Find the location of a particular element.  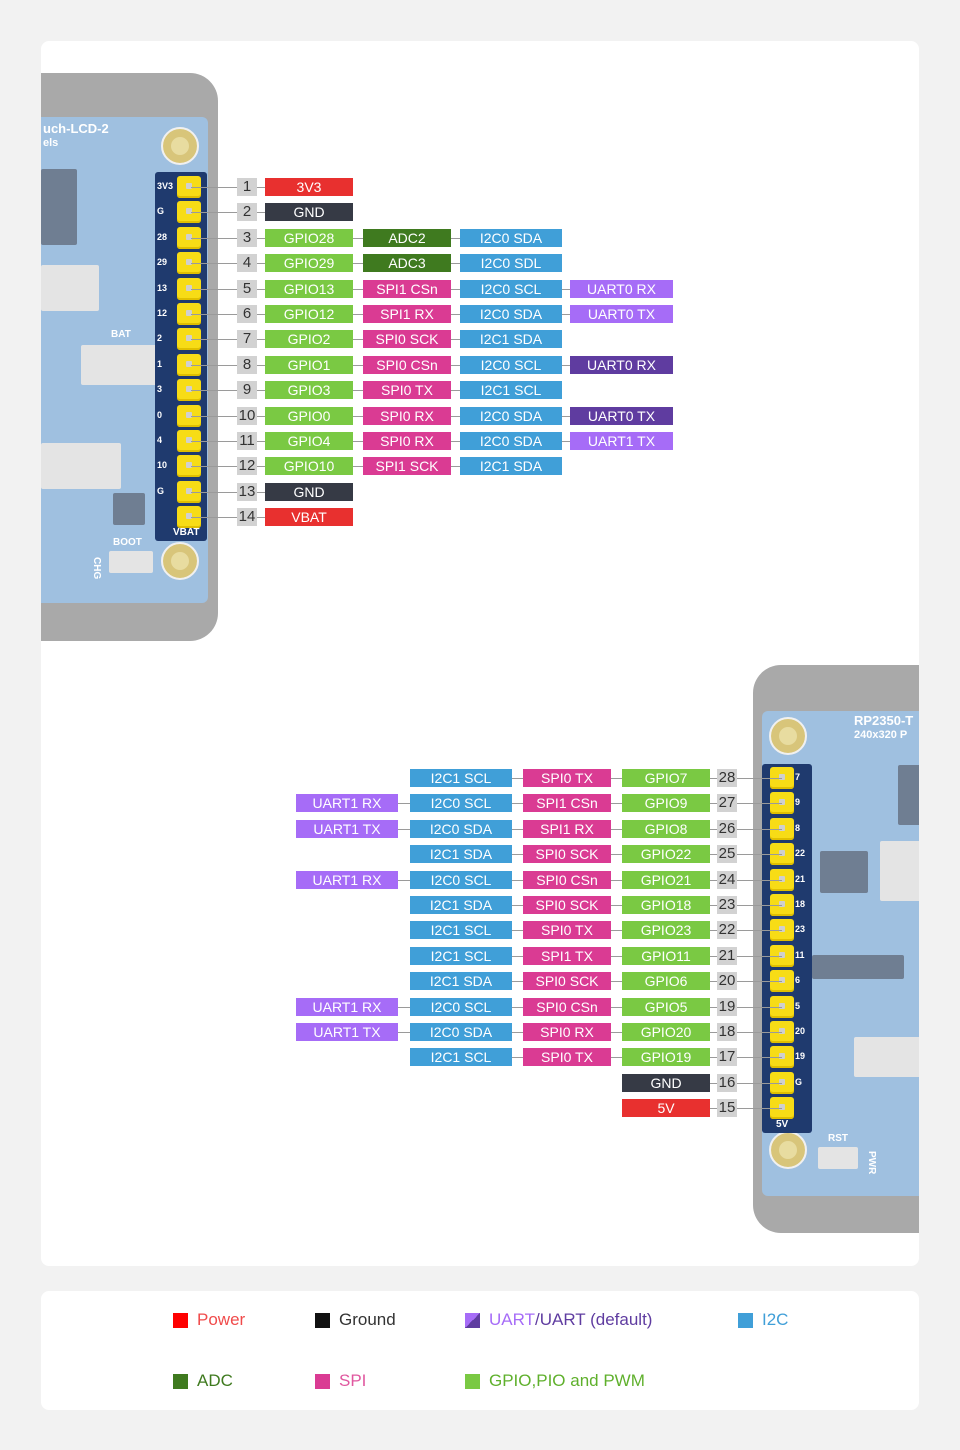

pin-function-gpio: GPIO29 is located at coordinates (309, 263).